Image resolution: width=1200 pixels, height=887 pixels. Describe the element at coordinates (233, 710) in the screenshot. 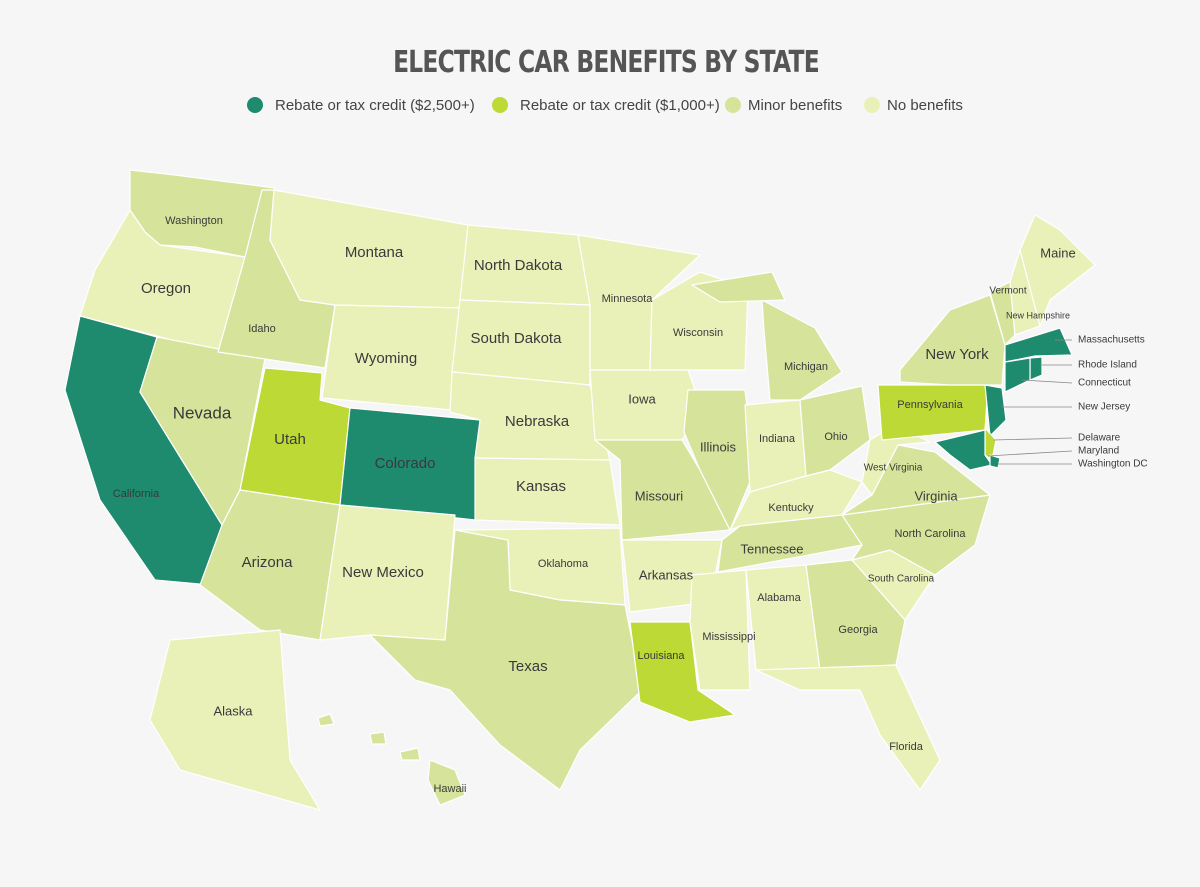

I see `state-label: Alaska` at that location.